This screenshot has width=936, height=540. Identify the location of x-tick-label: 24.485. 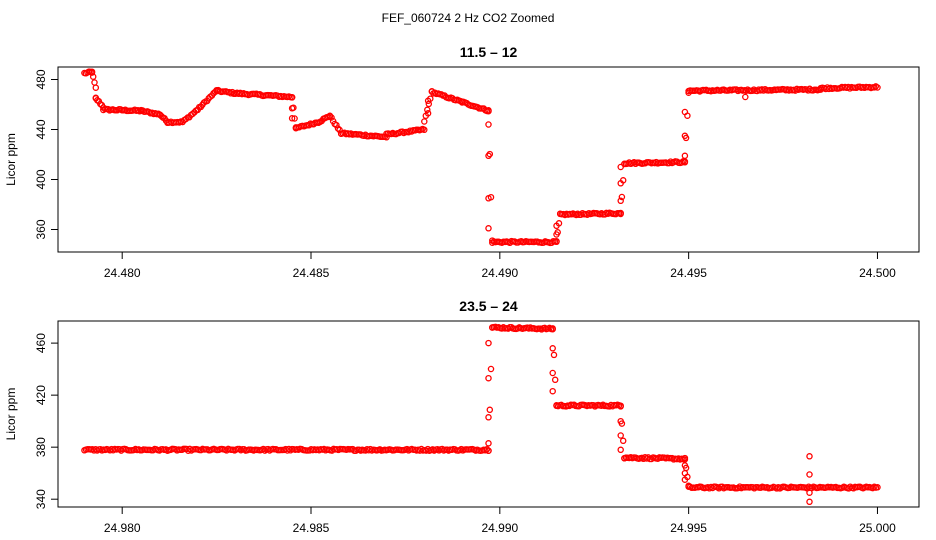
(311, 273).